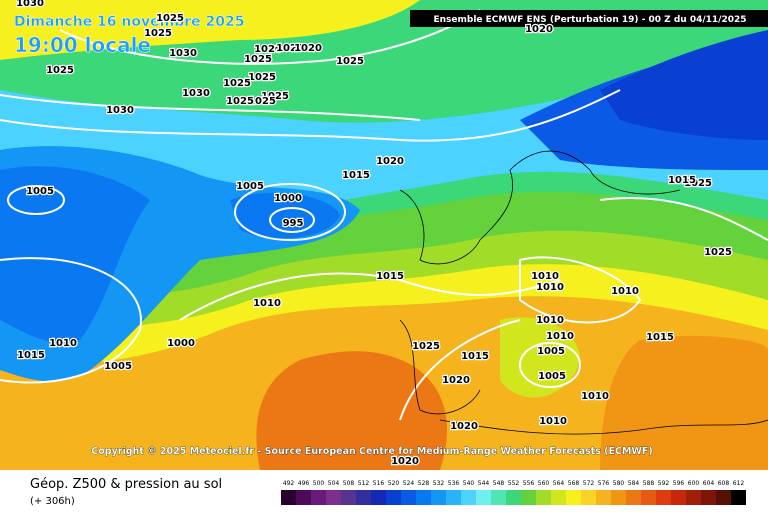 The image size is (768, 512). Describe the element at coordinates (454, 483) in the screenshot. I see `colorbar-label: 536` at that location.